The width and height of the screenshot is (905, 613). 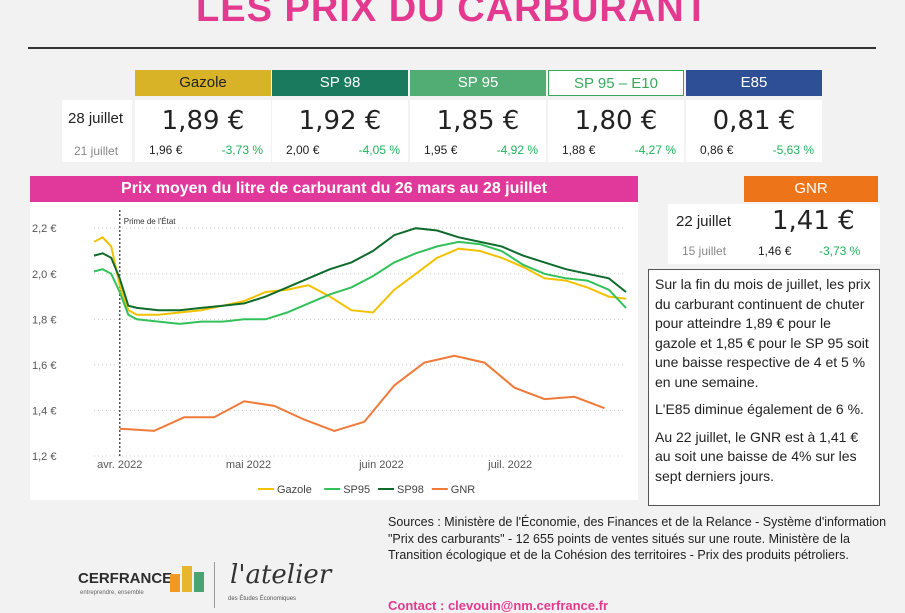 What do you see at coordinates (616, 83) in the screenshot?
I see `fuel-header-e10: SP 95 – E10` at bounding box center [616, 83].